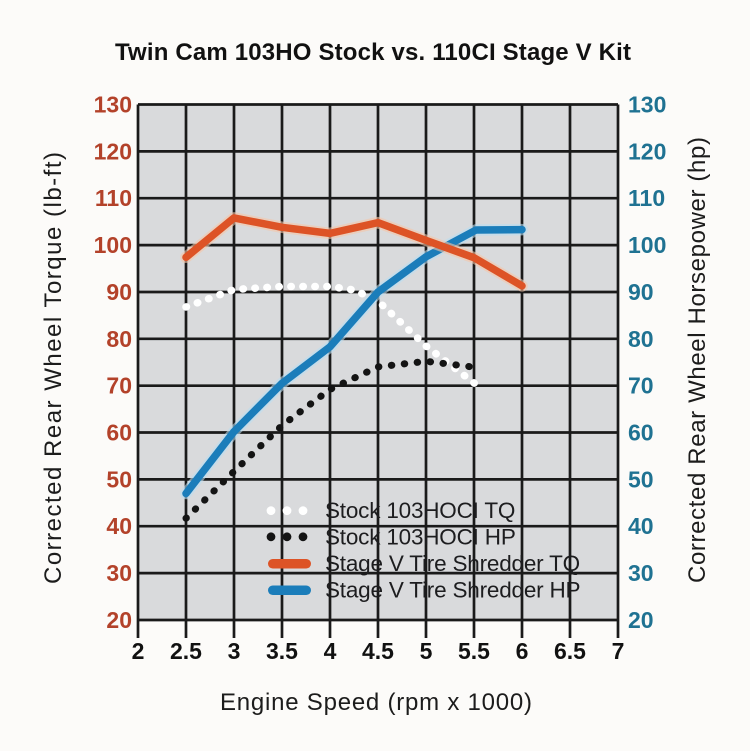 The width and height of the screenshot is (750, 751). Describe the element at coordinates (234, 651) in the screenshot. I see `svg-text: 3` at that location.